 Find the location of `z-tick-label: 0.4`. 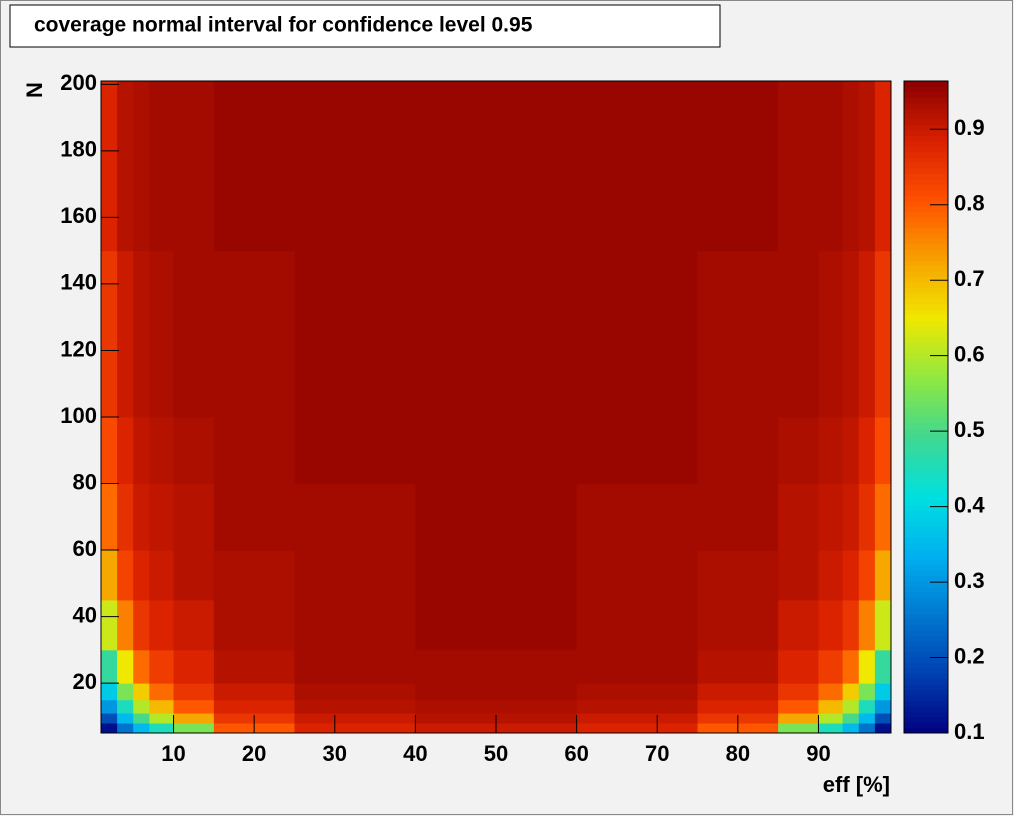

z-tick-label: 0.4 is located at coordinates (969, 504).